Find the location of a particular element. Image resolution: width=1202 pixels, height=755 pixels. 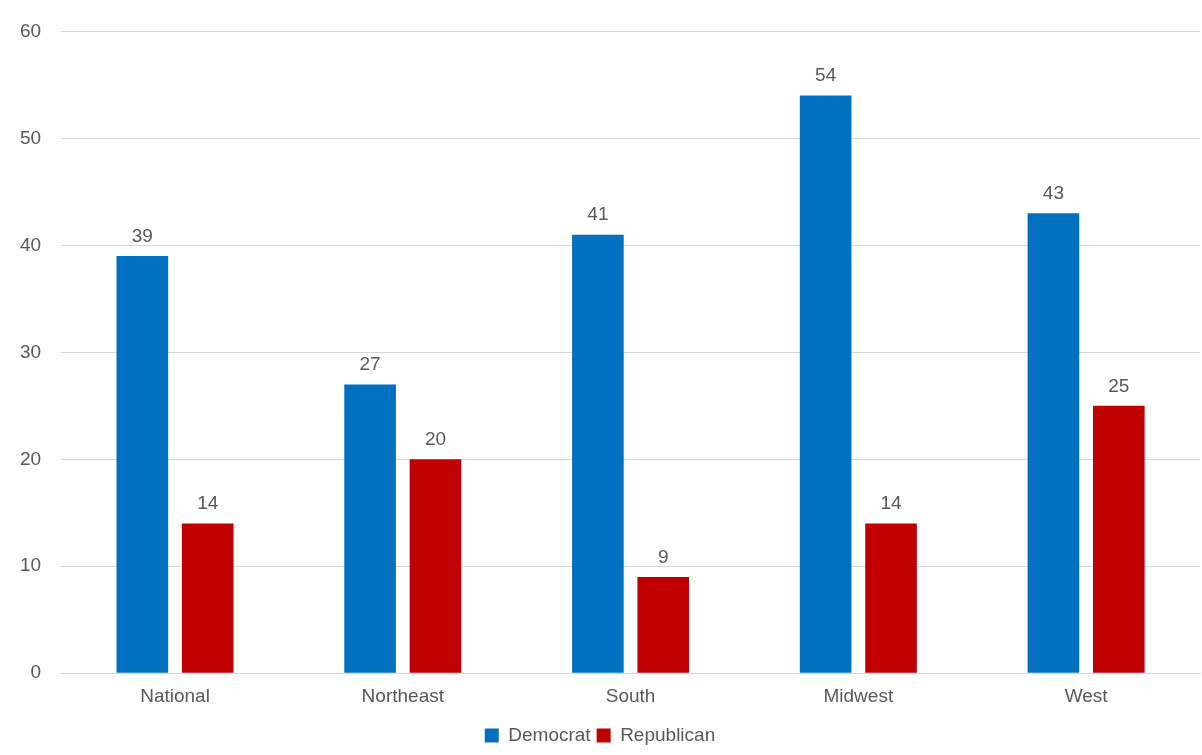

y-tick-label: 40 is located at coordinates (30, 244).